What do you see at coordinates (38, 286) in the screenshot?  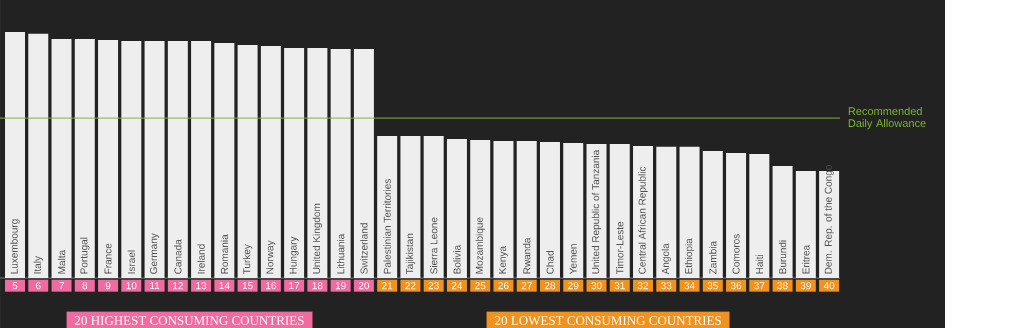 I see `annotation: 6` at bounding box center [38, 286].